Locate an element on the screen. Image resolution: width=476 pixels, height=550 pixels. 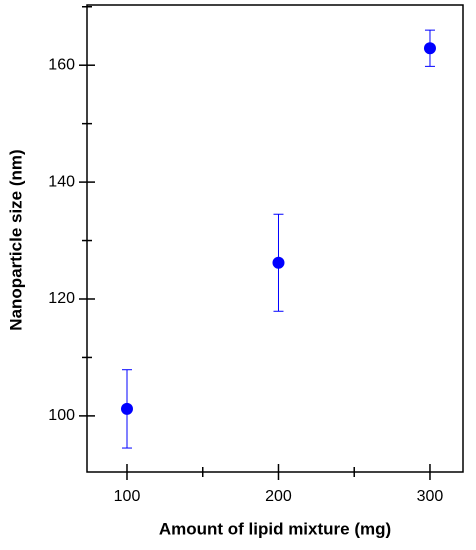
x-tick-label: 100 is located at coordinates (127, 496).